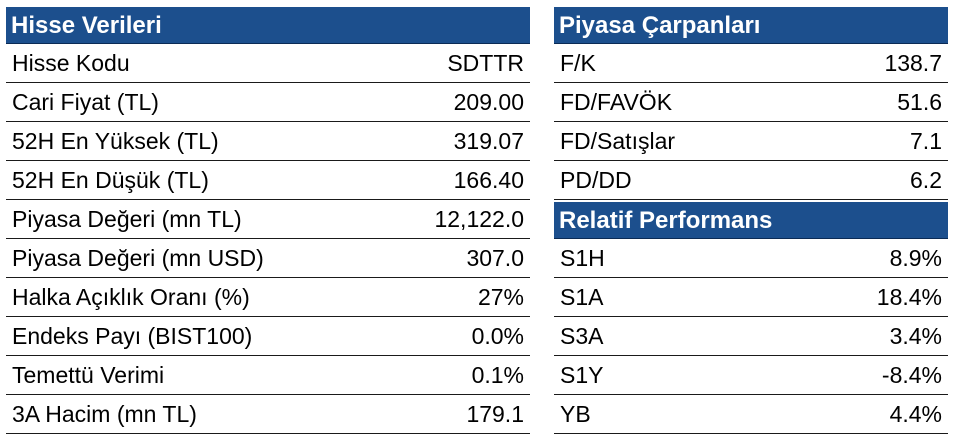 Image resolution: width=960 pixels, height=442 pixels. I want to click on table-row: S3A 3.4%, so click(751, 336).